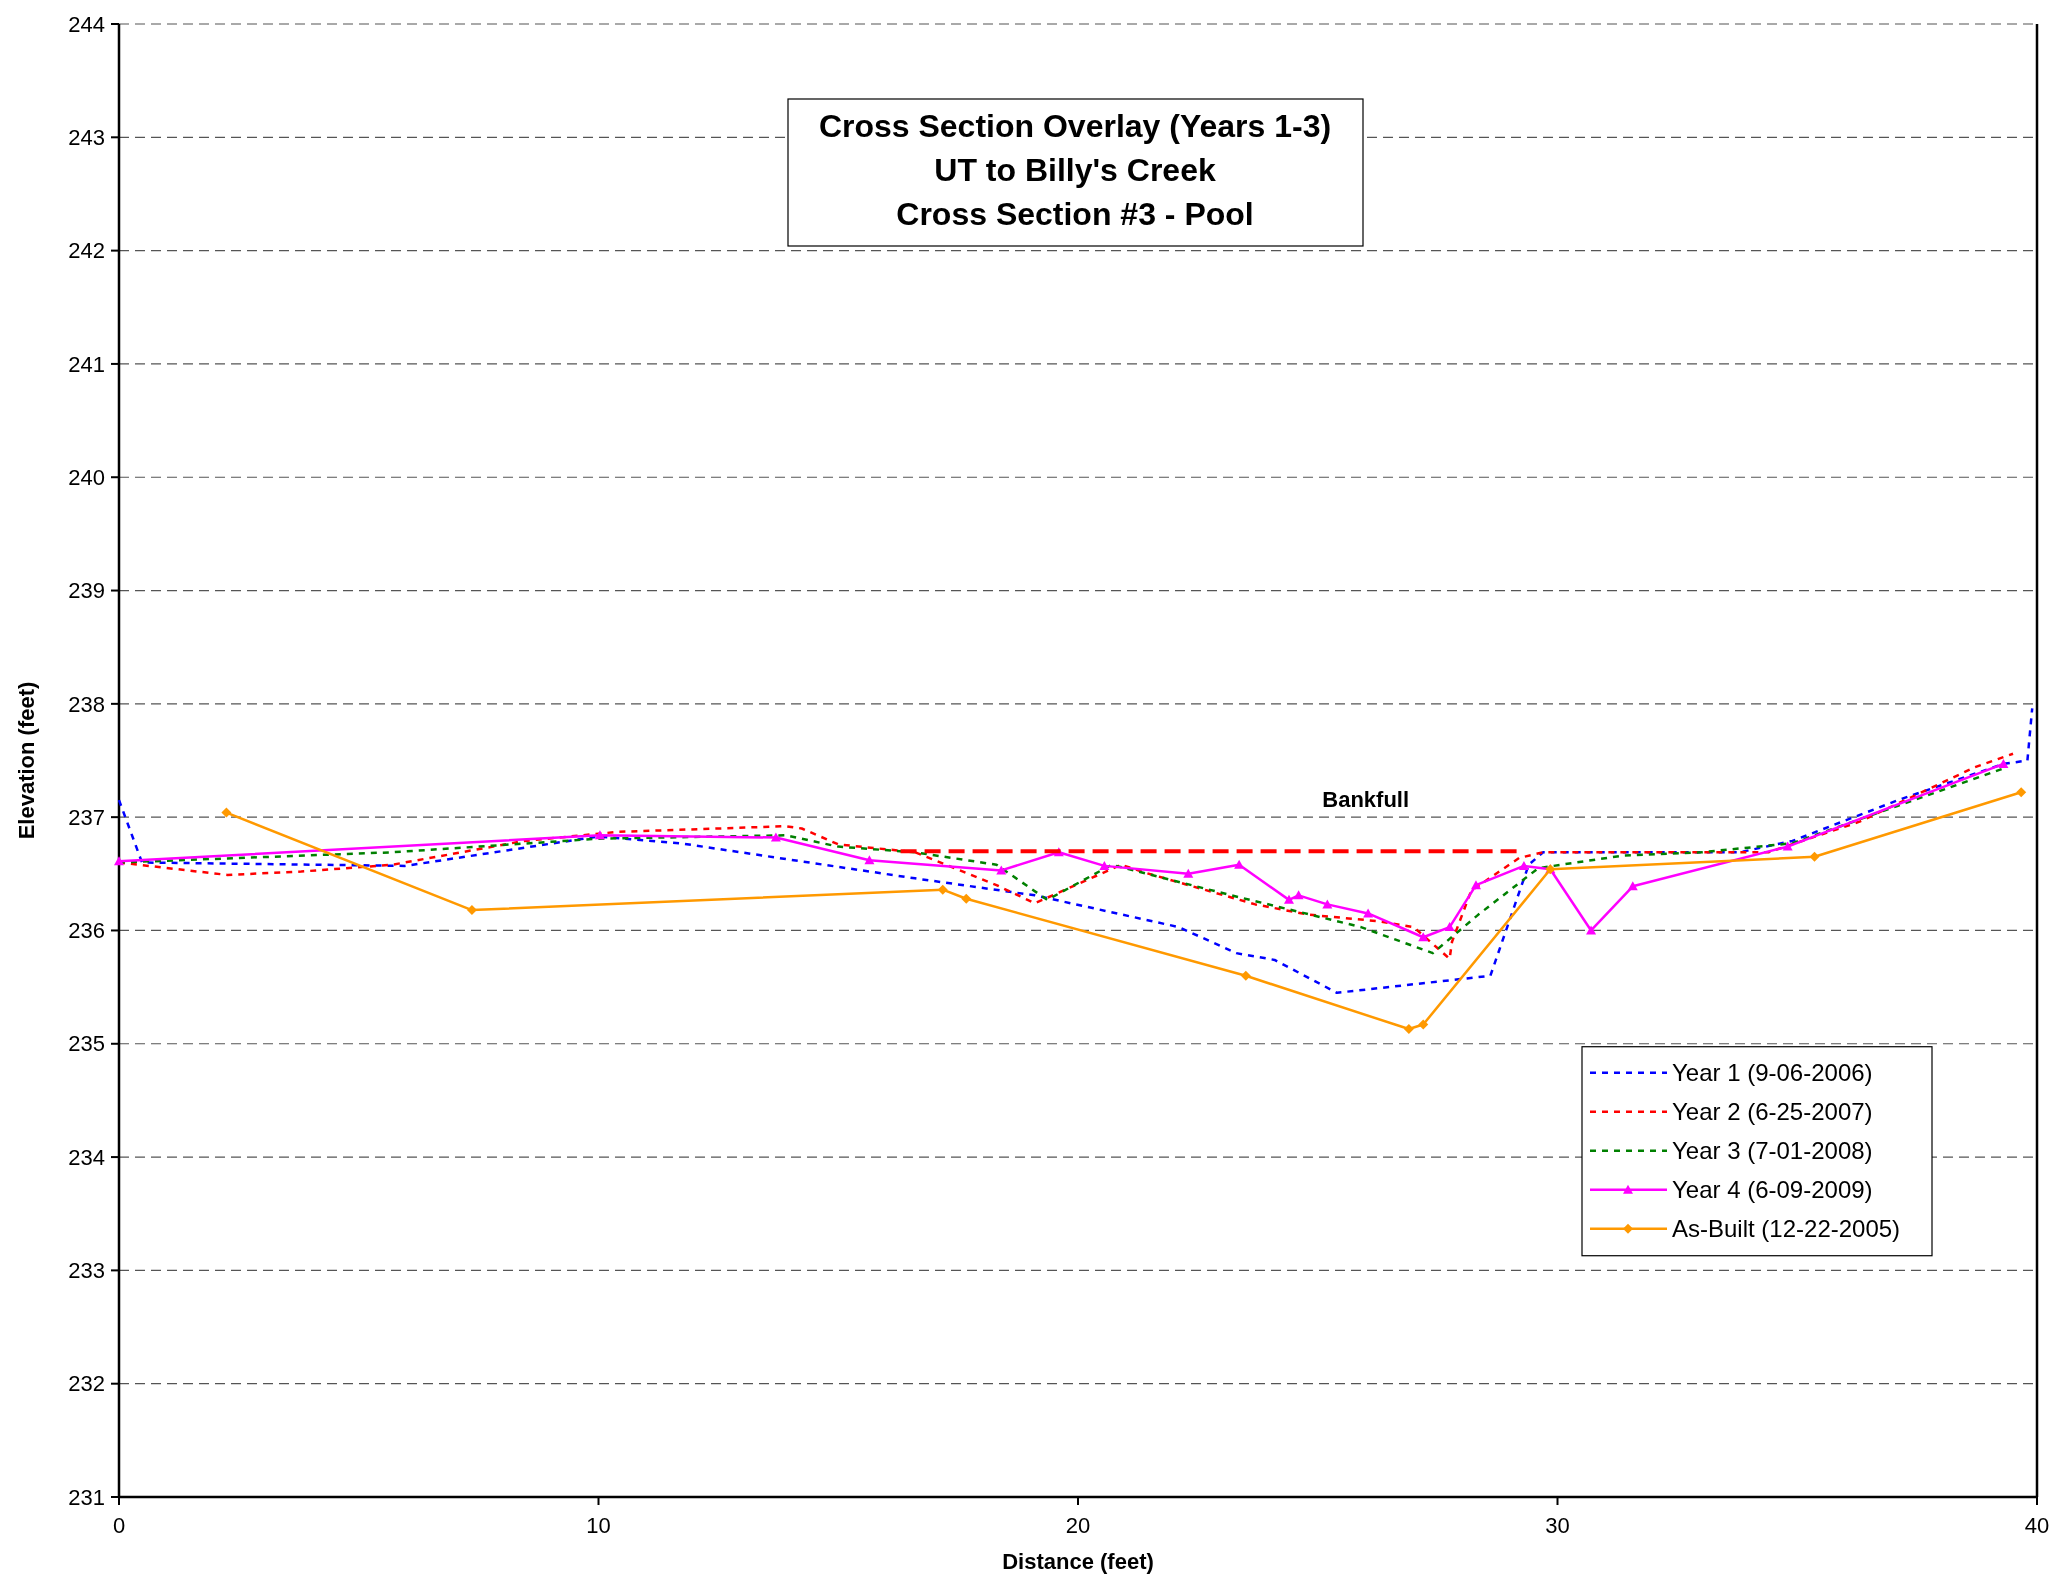  Describe the element at coordinates (119, 1525) in the screenshot. I see `x-tick-label: 0` at that location.